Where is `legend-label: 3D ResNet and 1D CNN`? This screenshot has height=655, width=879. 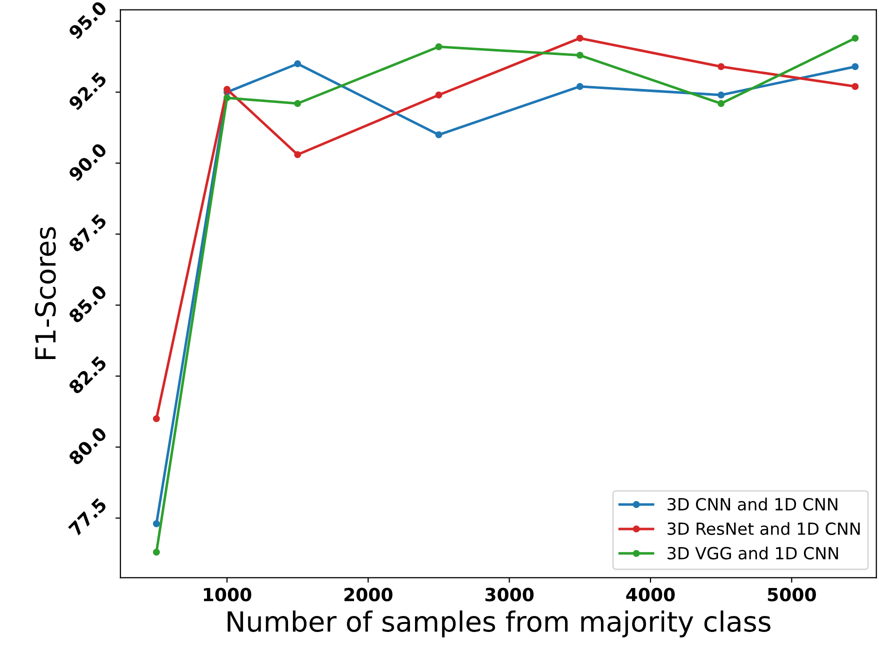
legend-label: 3D ResNet and 1D CNN is located at coordinates (764, 529).